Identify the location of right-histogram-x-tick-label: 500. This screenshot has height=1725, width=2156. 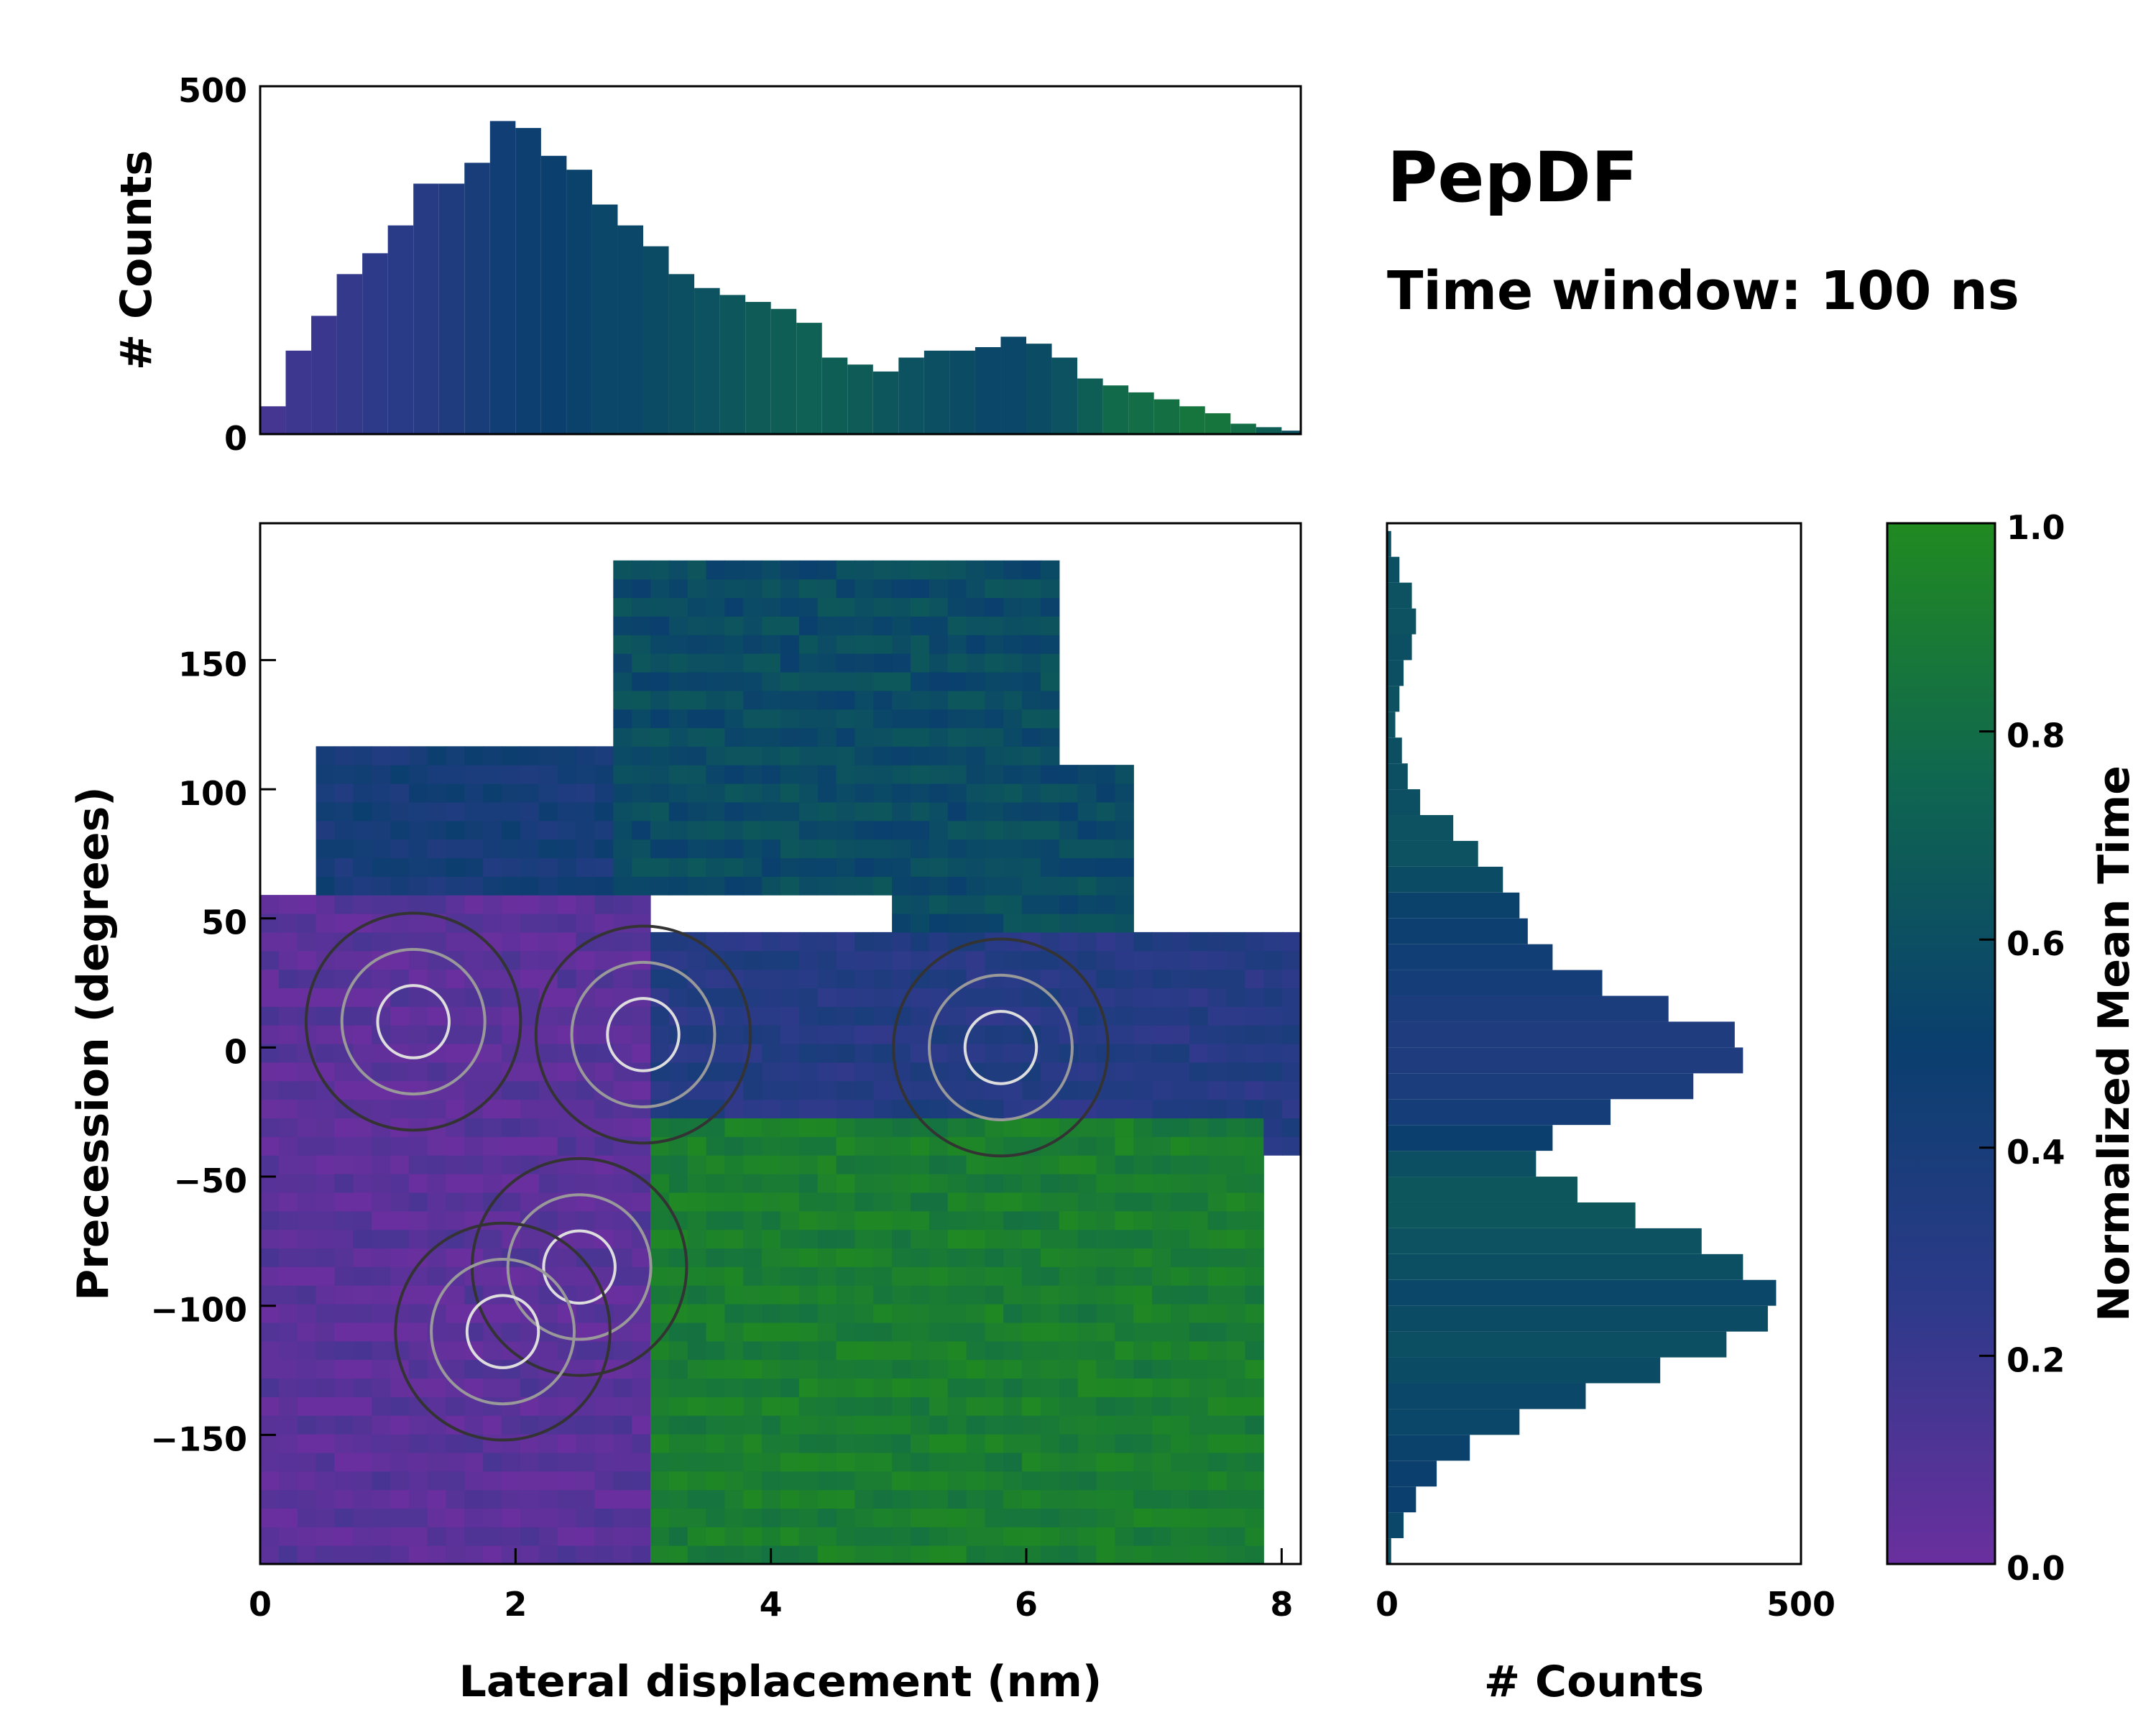
(1800, 1604).